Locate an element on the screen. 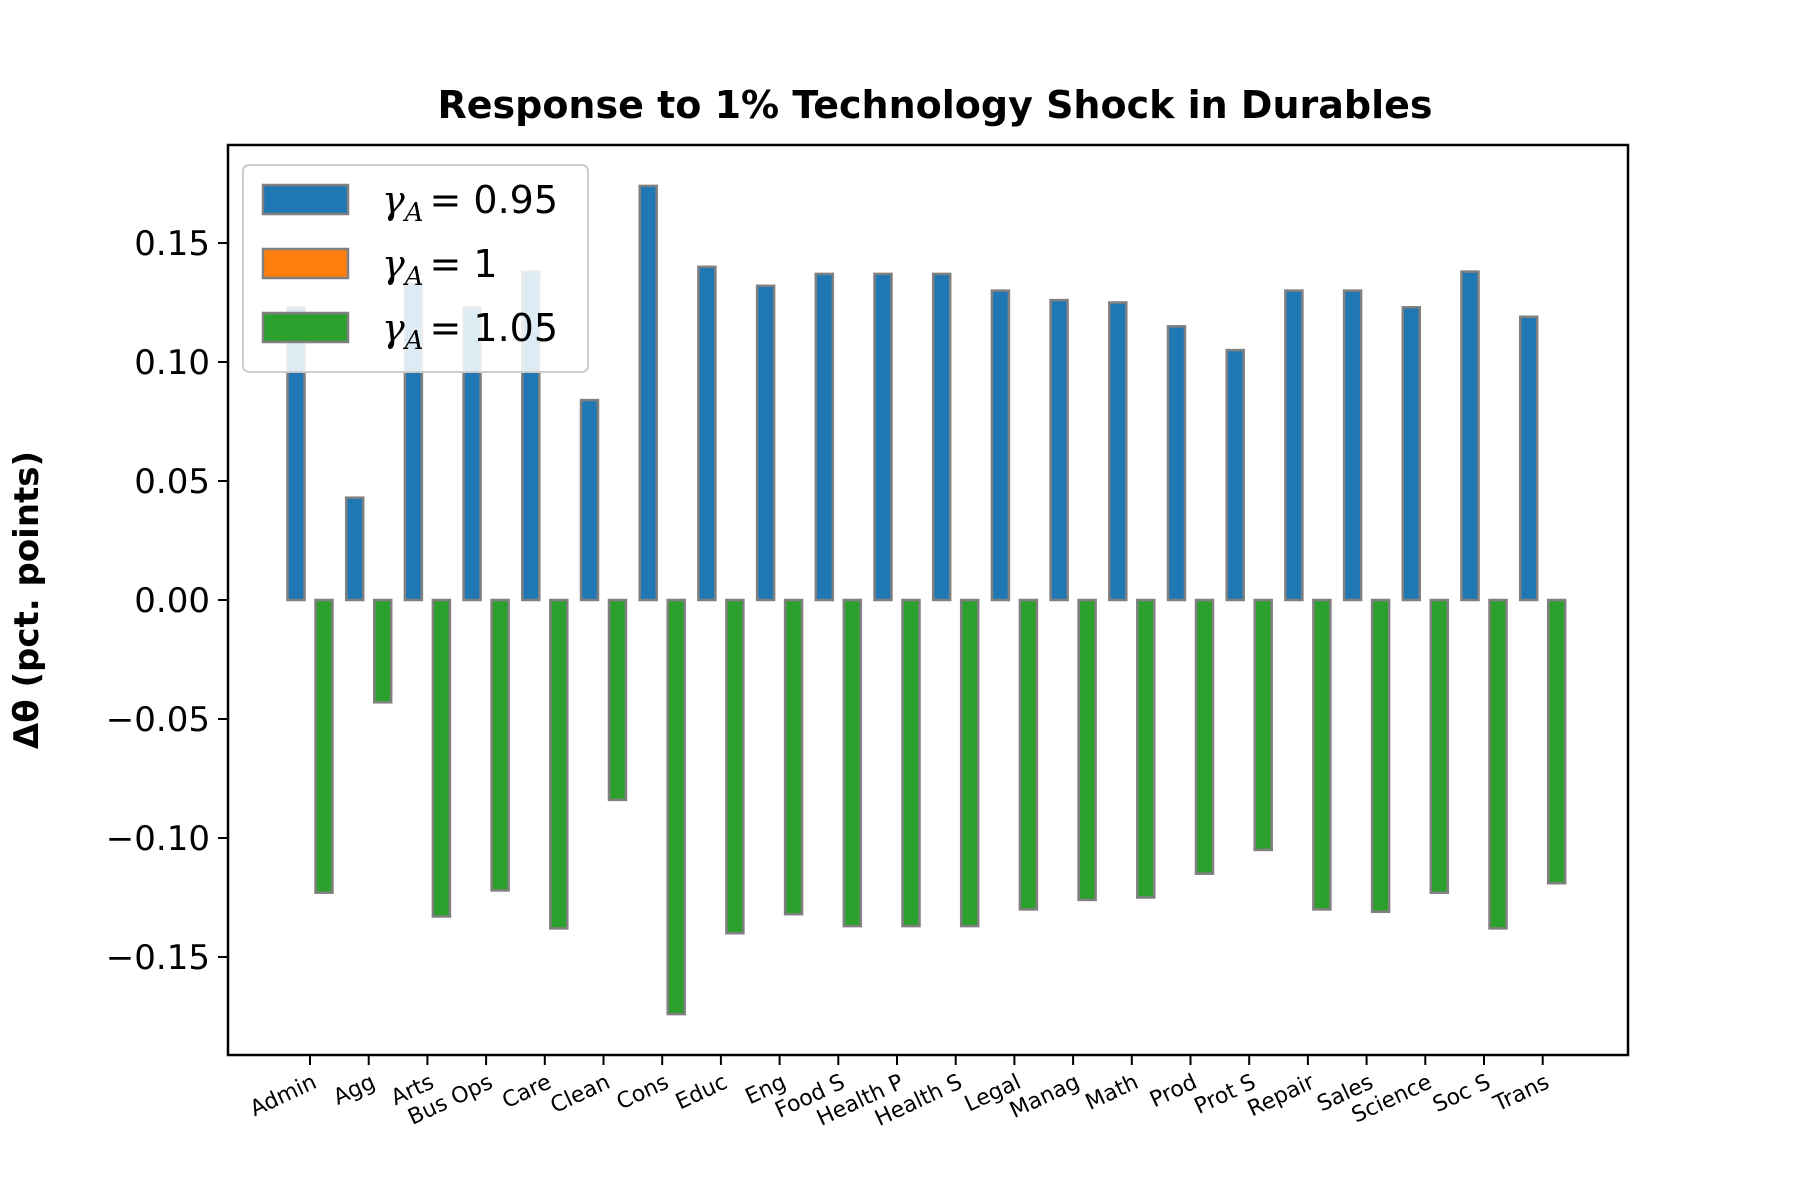 The width and height of the screenshot is (1800, 1200). y-tick-label: −0.10 is located at coordinates (158, 839).